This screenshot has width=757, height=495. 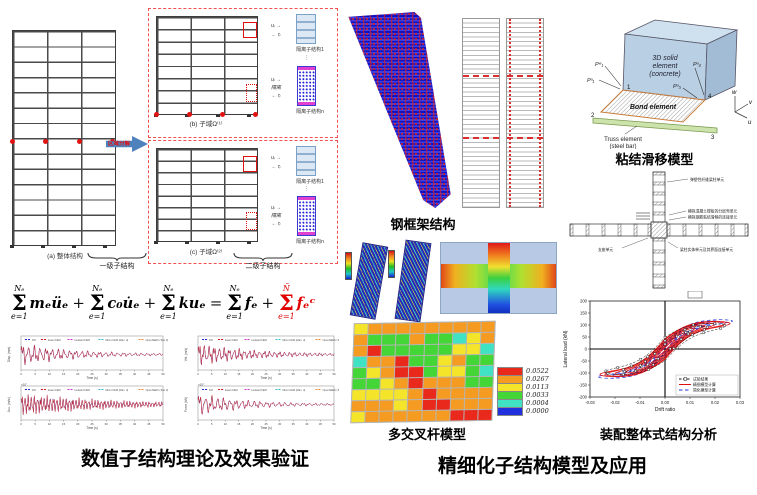 I want to click on svg-text: FM, so click(x=34, y=340).